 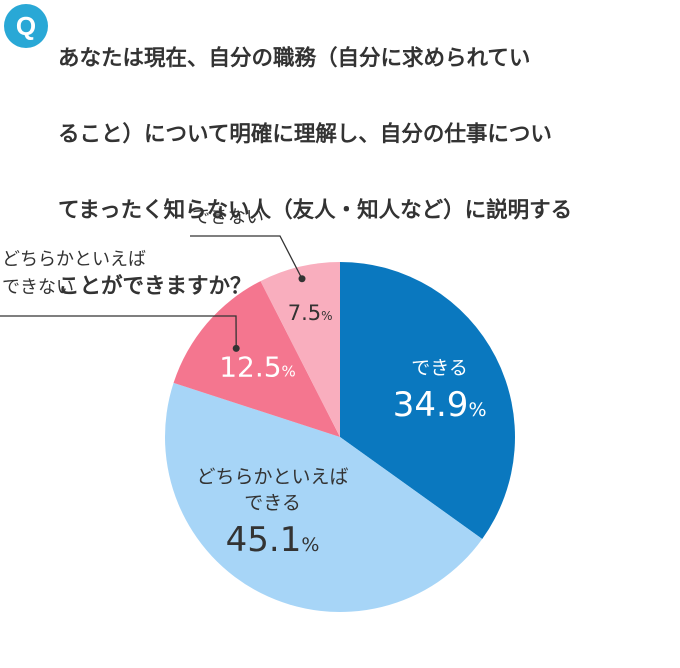 I want to click on question-line: てまったく知らない人（友人・知人など）に説明する, so click(x=315, y=210).